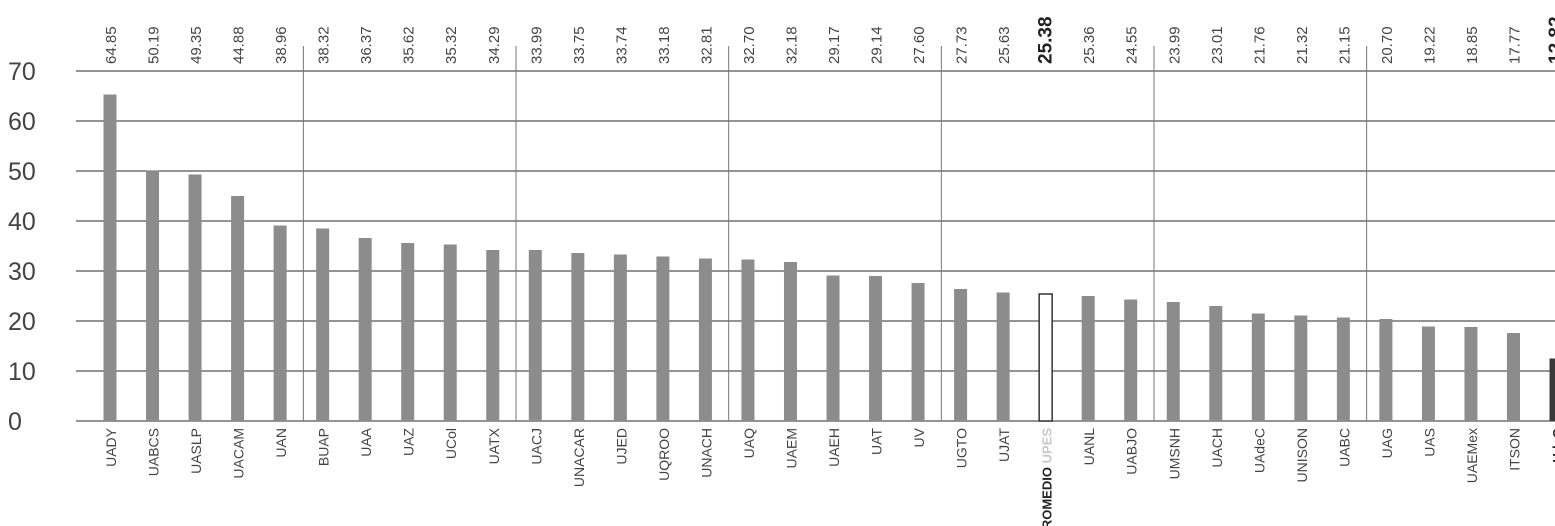 This screenshot has height=526, width=1555. I want to click on category-label: UJED, so click(621, 446).